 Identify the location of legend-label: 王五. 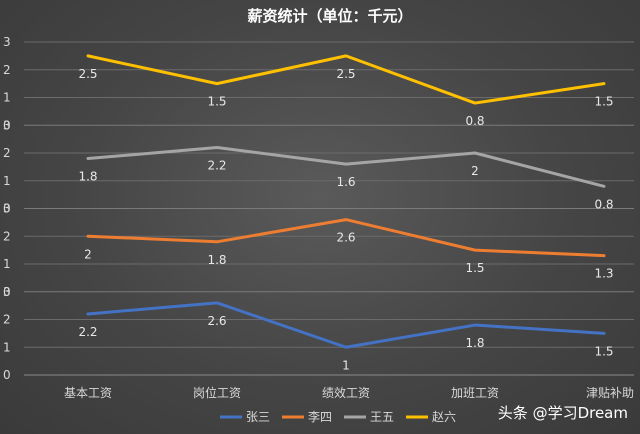
(382, 417).